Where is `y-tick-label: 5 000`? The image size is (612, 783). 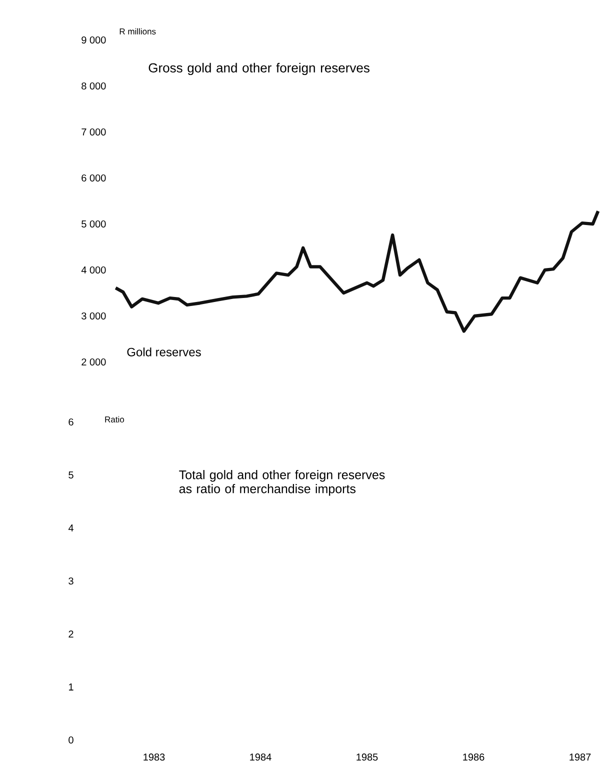 y-tick-label: 5 000 is located at coordinates (94, 224).